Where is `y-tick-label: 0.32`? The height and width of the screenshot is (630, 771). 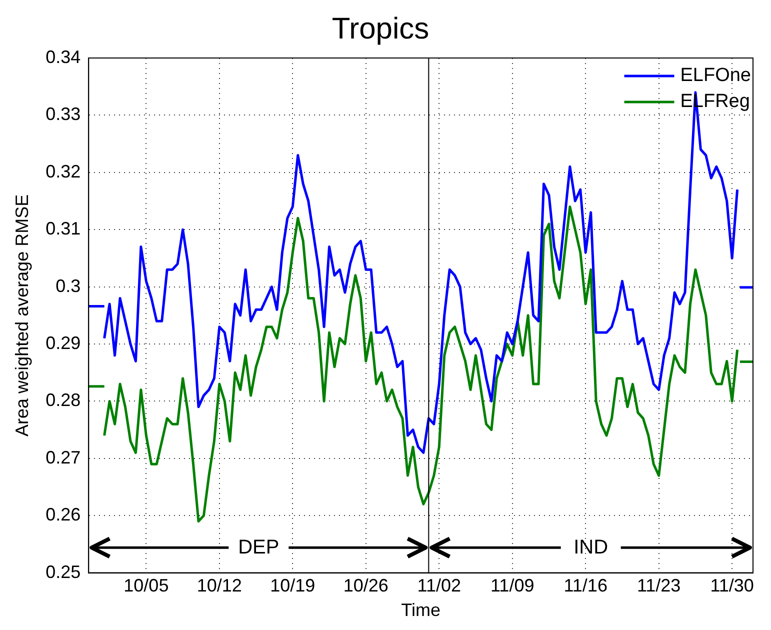
y-tick-label: 0.32 is located at coordinates (63, 171).